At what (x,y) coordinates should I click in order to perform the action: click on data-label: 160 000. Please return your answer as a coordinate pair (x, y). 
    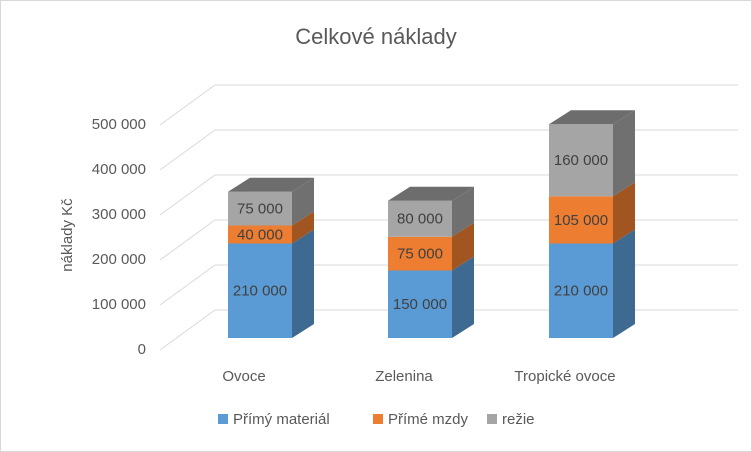
    Looking at the image, I should click on (581, 160).